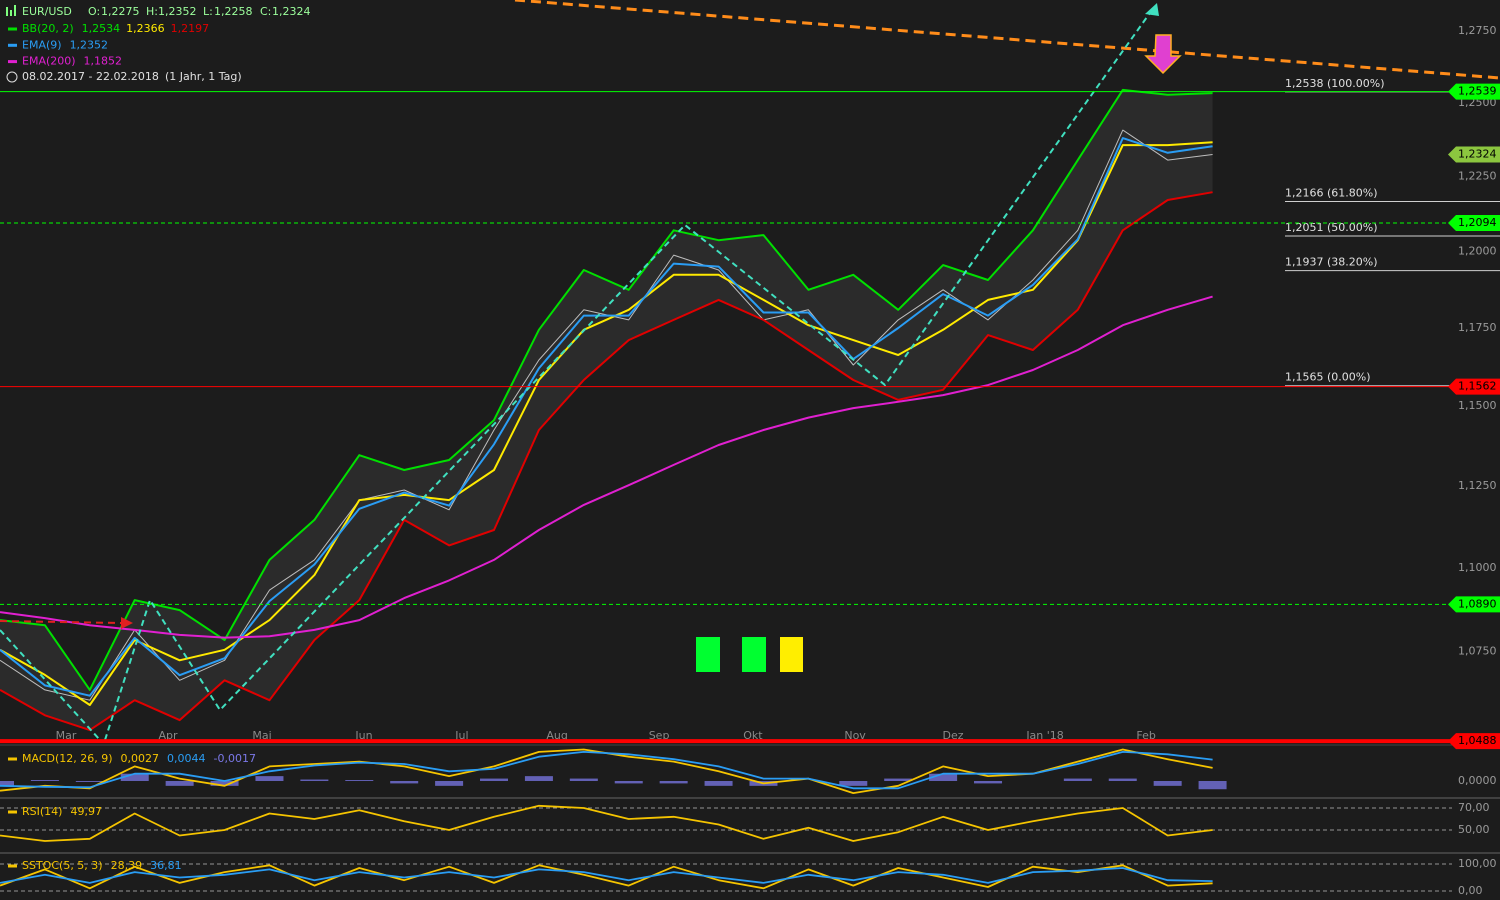 Image resolution: width=1500 pixels, height=900 pixels. Describe the element at coordinates (753, 735) in the screenshot. I see `x-tick-label: Okt` at that location.